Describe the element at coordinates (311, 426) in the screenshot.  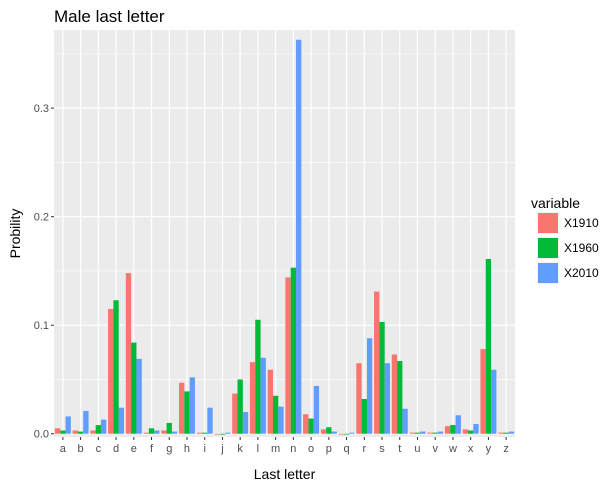
I see `bar-X1960-o` at that location.